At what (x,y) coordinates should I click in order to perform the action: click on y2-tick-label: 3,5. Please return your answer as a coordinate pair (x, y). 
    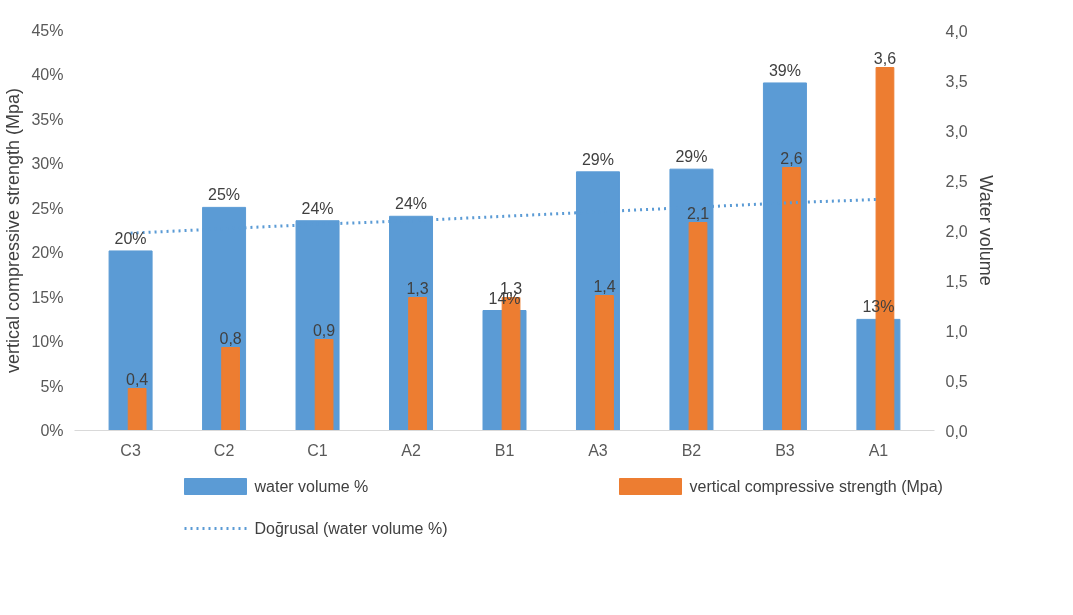
    Looking at the image, I should click on (956, 81).